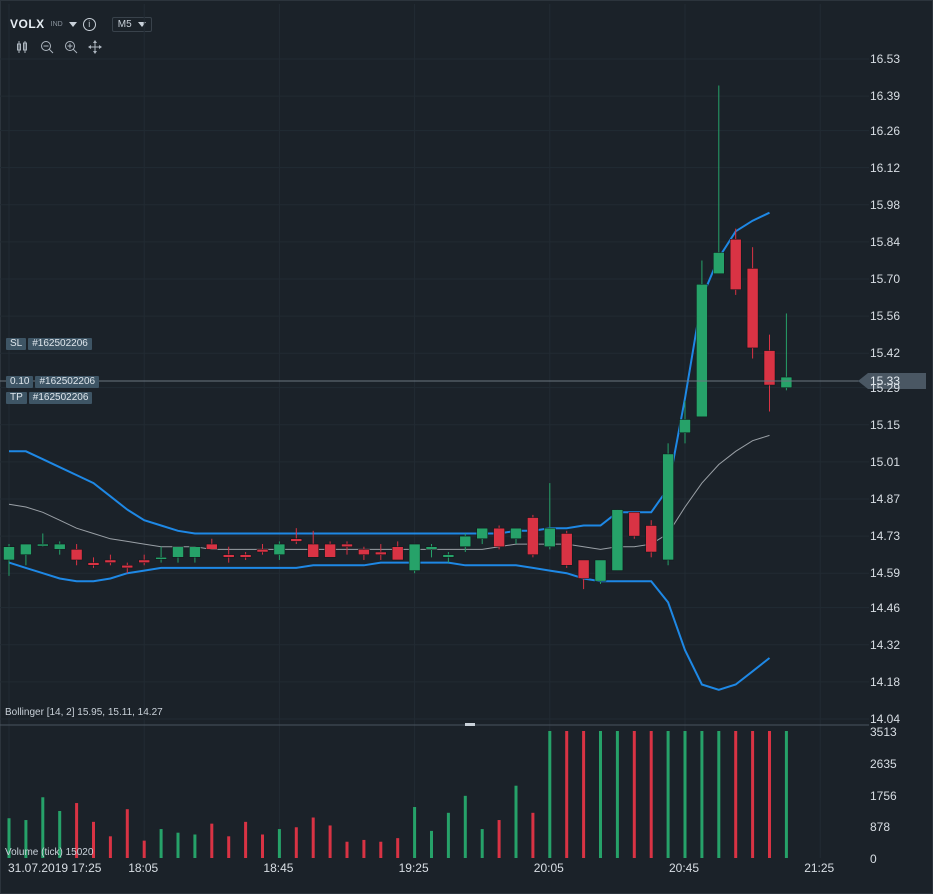 Image resolution: width=933 pixels, height=894 pixels. I want to click on tp-order-tag: TP #162502206, so click(50, 398).